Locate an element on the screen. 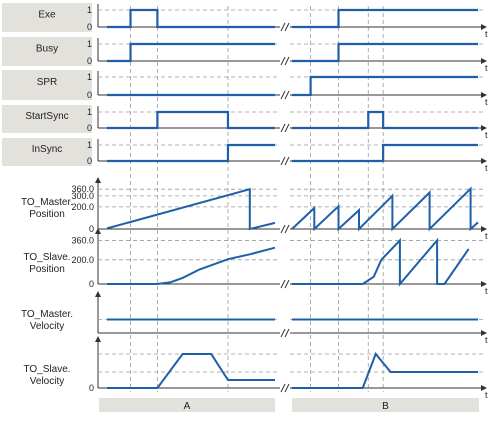  waveform-busy-right is located at coordinates (385, 52).